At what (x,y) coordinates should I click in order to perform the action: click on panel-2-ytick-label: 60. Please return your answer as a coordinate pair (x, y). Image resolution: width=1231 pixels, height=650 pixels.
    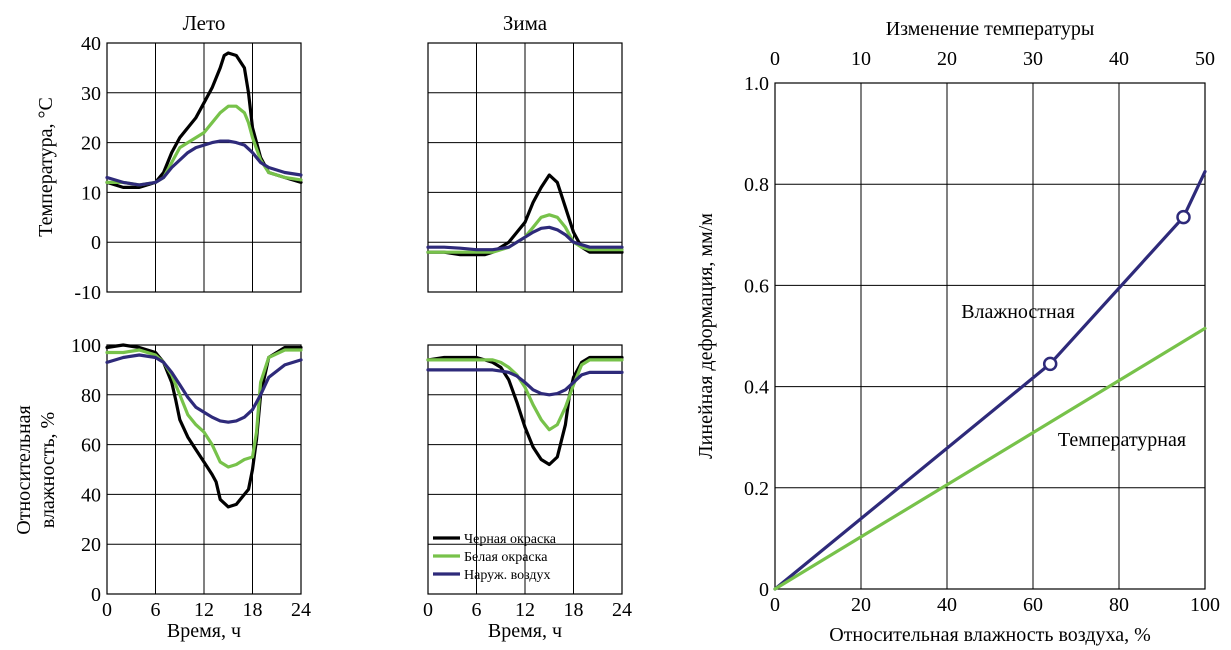
    Looking at the image, I should click on (91, 446).